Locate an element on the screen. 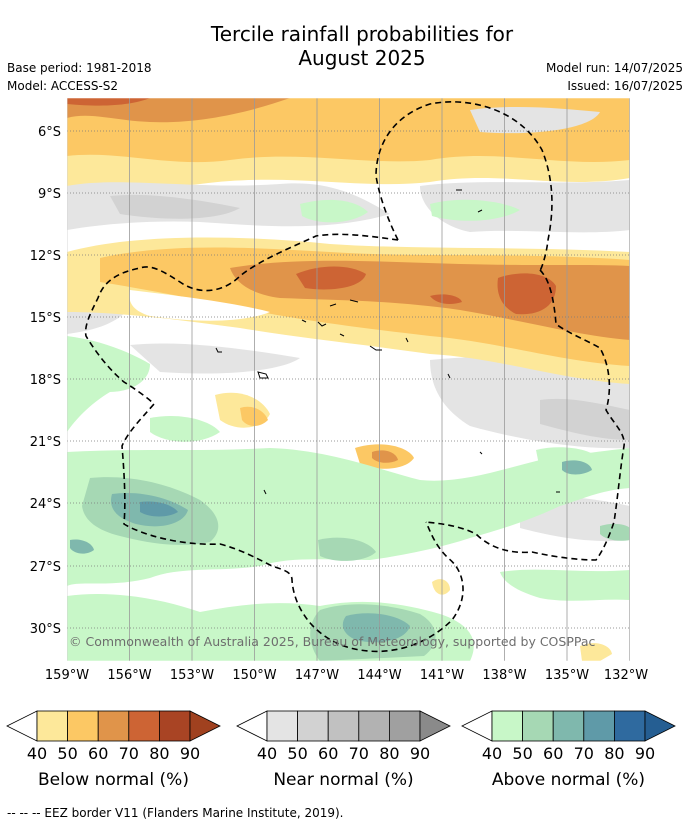 The height and width of the screenshot is (827, 690). lon-label: 150°W is located at coordinates (254, 675).